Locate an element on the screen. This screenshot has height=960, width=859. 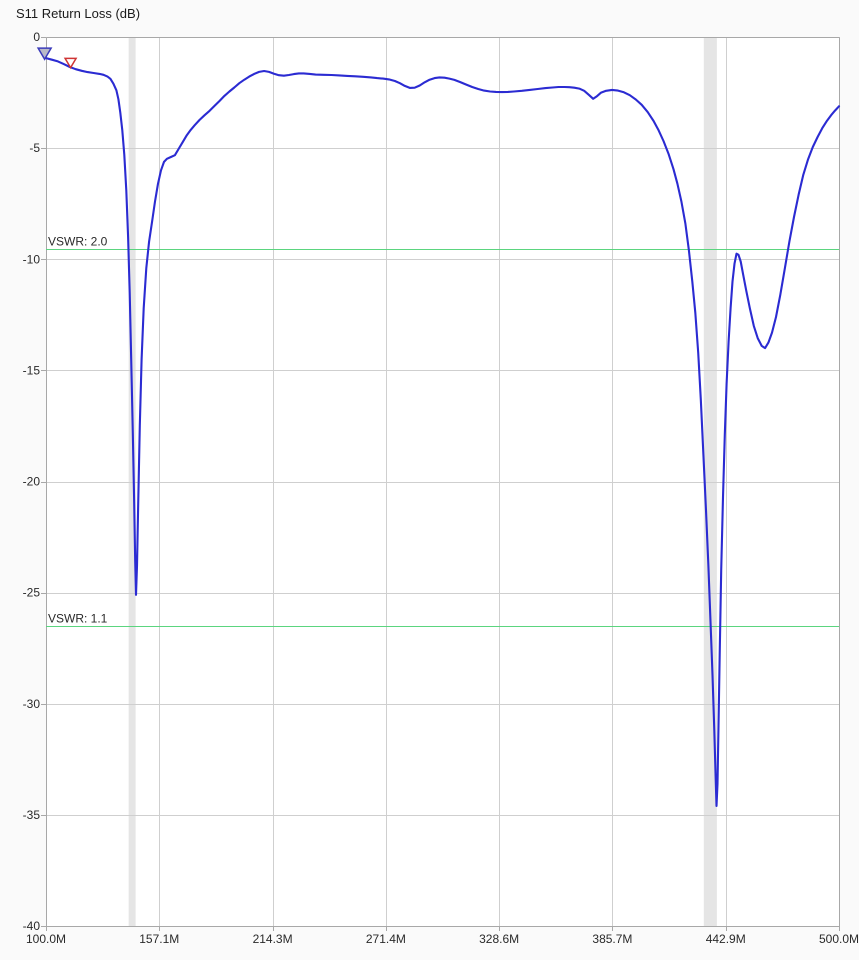
y-axis-tick-label: 0 is located at coordinates (36, 37).